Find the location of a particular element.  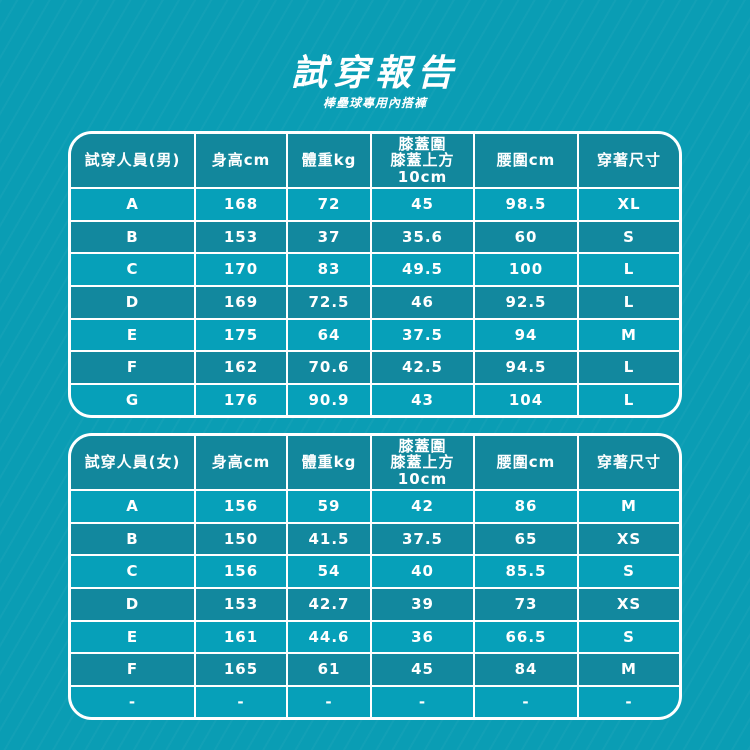

table-cell: 65 is located at coordinates (526, 539).